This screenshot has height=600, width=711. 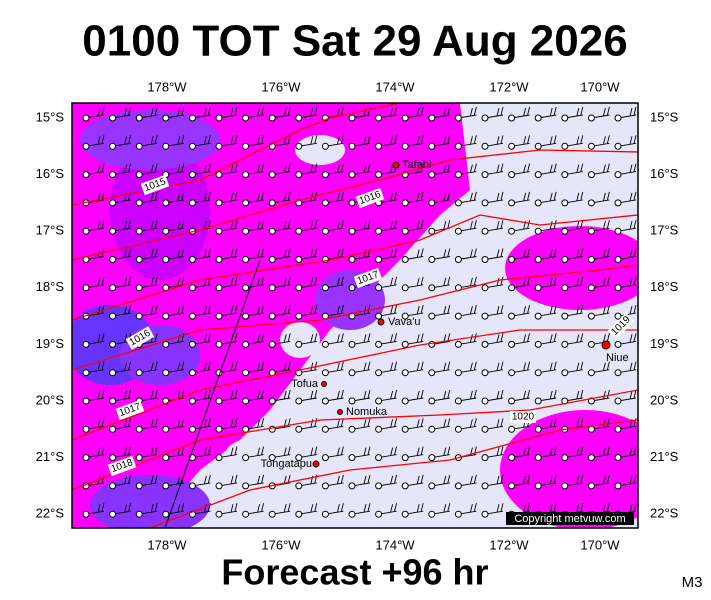 What do you see at coordinates (281, 544) in the screenshot?
I see `lon-label: 176°W` at bounding box center [281, 544].